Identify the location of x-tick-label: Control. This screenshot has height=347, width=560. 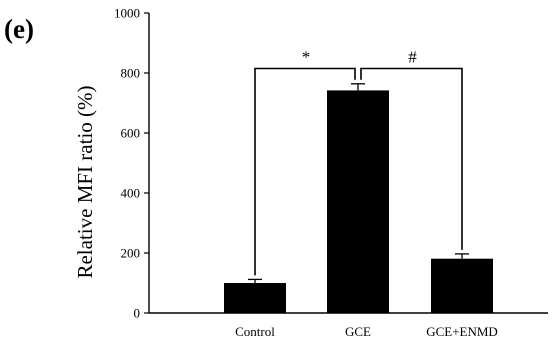
(255, 331).